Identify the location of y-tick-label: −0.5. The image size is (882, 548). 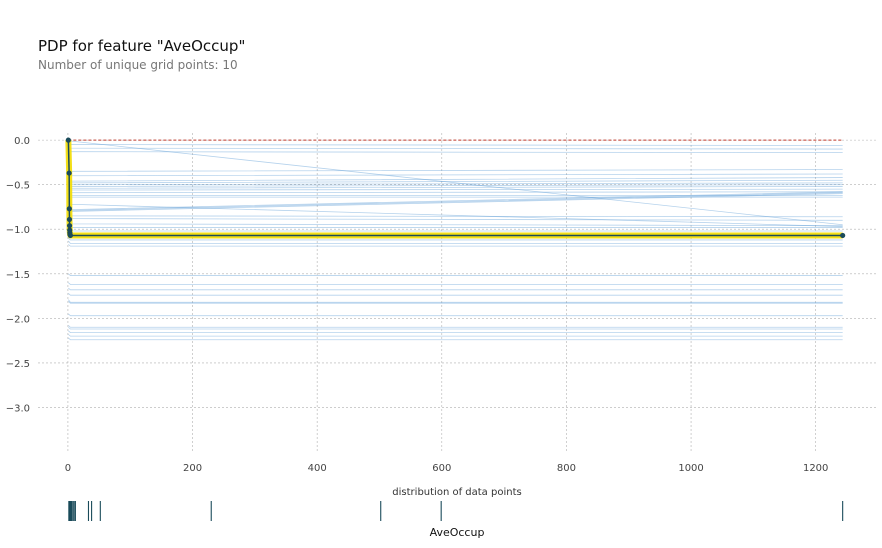
(18, 186).